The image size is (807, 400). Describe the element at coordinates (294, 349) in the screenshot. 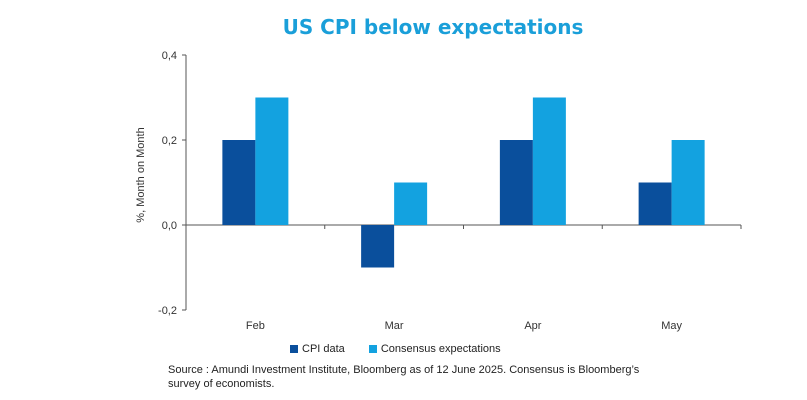

I see `legend-swatch-cpi-data` at that location.